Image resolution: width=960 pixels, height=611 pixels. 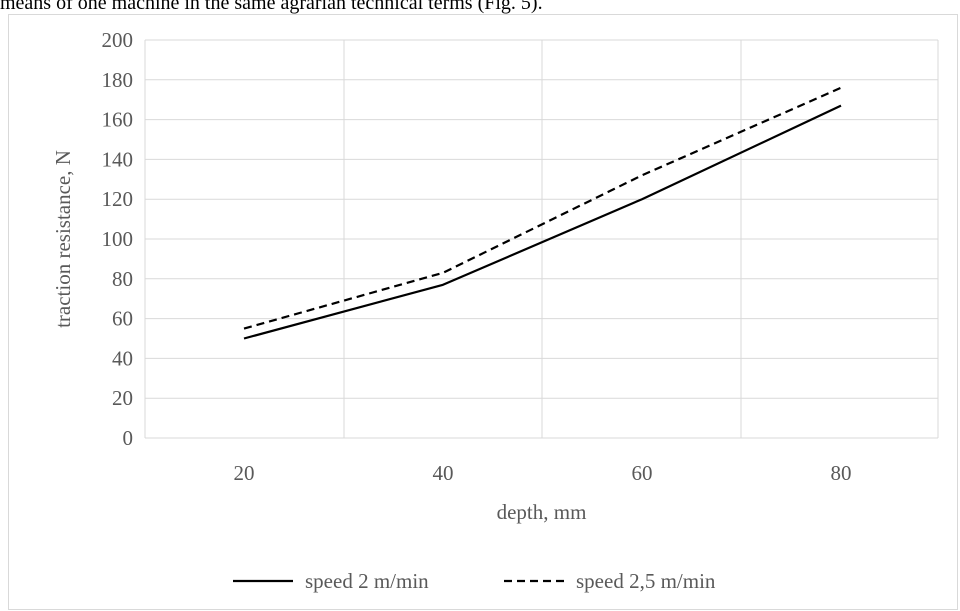 What do you see at coordinates (63, 239) in the screenshot?
I see `y-axis-title: traction resistance, N` at bounding box center [63, 239].